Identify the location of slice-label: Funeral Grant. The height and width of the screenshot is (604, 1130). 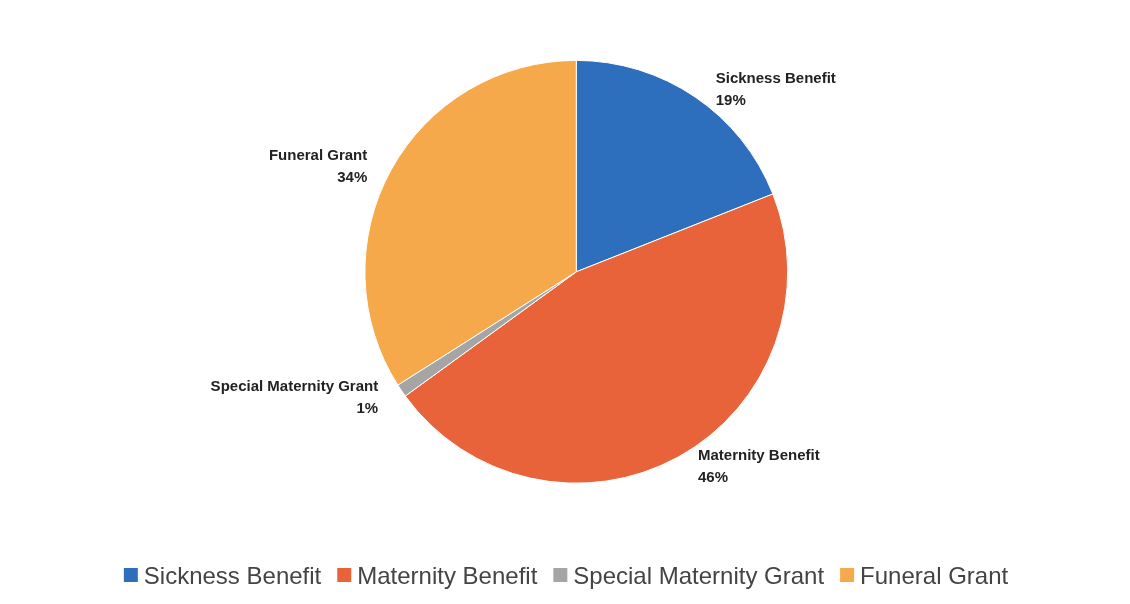
(318, 154).